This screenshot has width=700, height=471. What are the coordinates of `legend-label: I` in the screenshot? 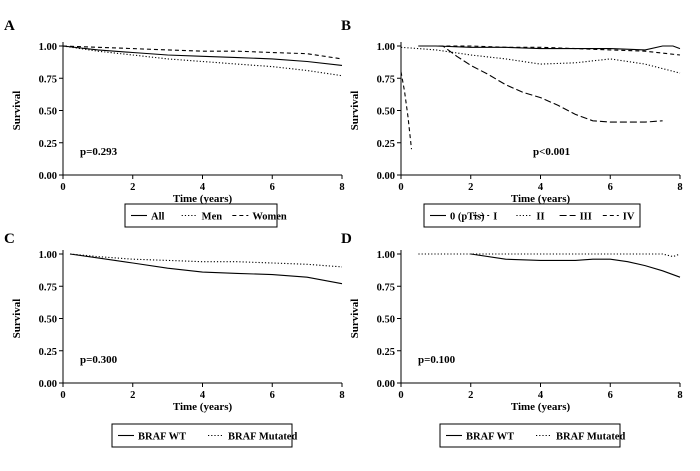 It's located at (495, 217).